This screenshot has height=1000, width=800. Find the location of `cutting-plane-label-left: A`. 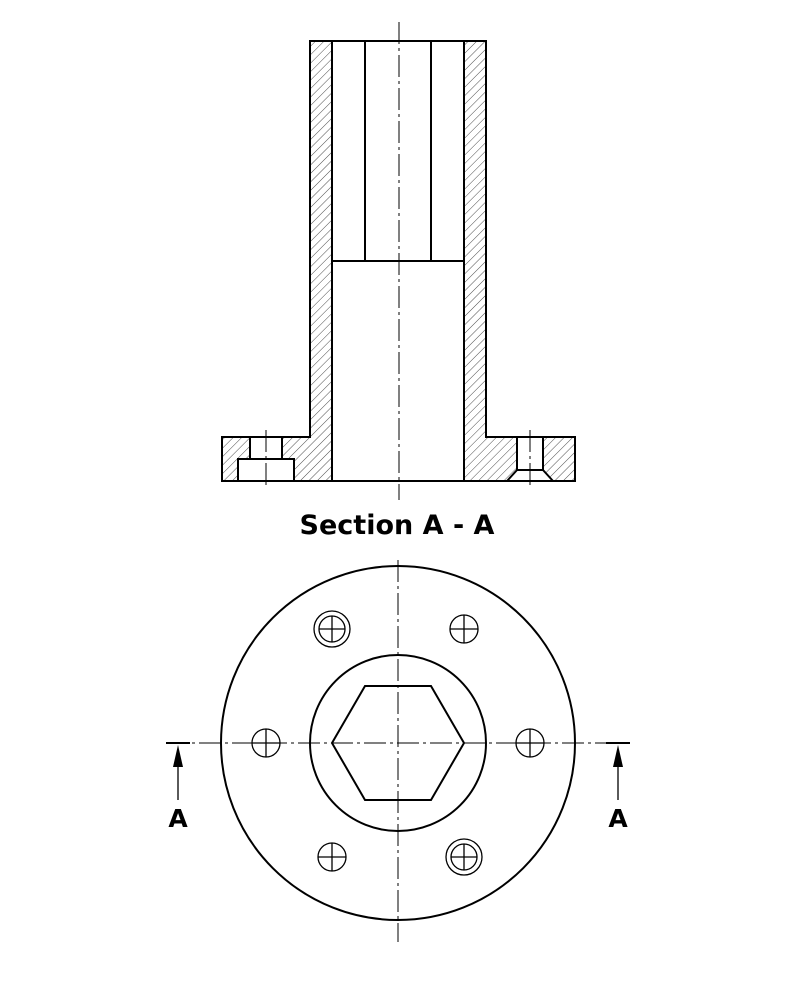

cutting-plane-label-left: A is located at coordinates (178, 818).